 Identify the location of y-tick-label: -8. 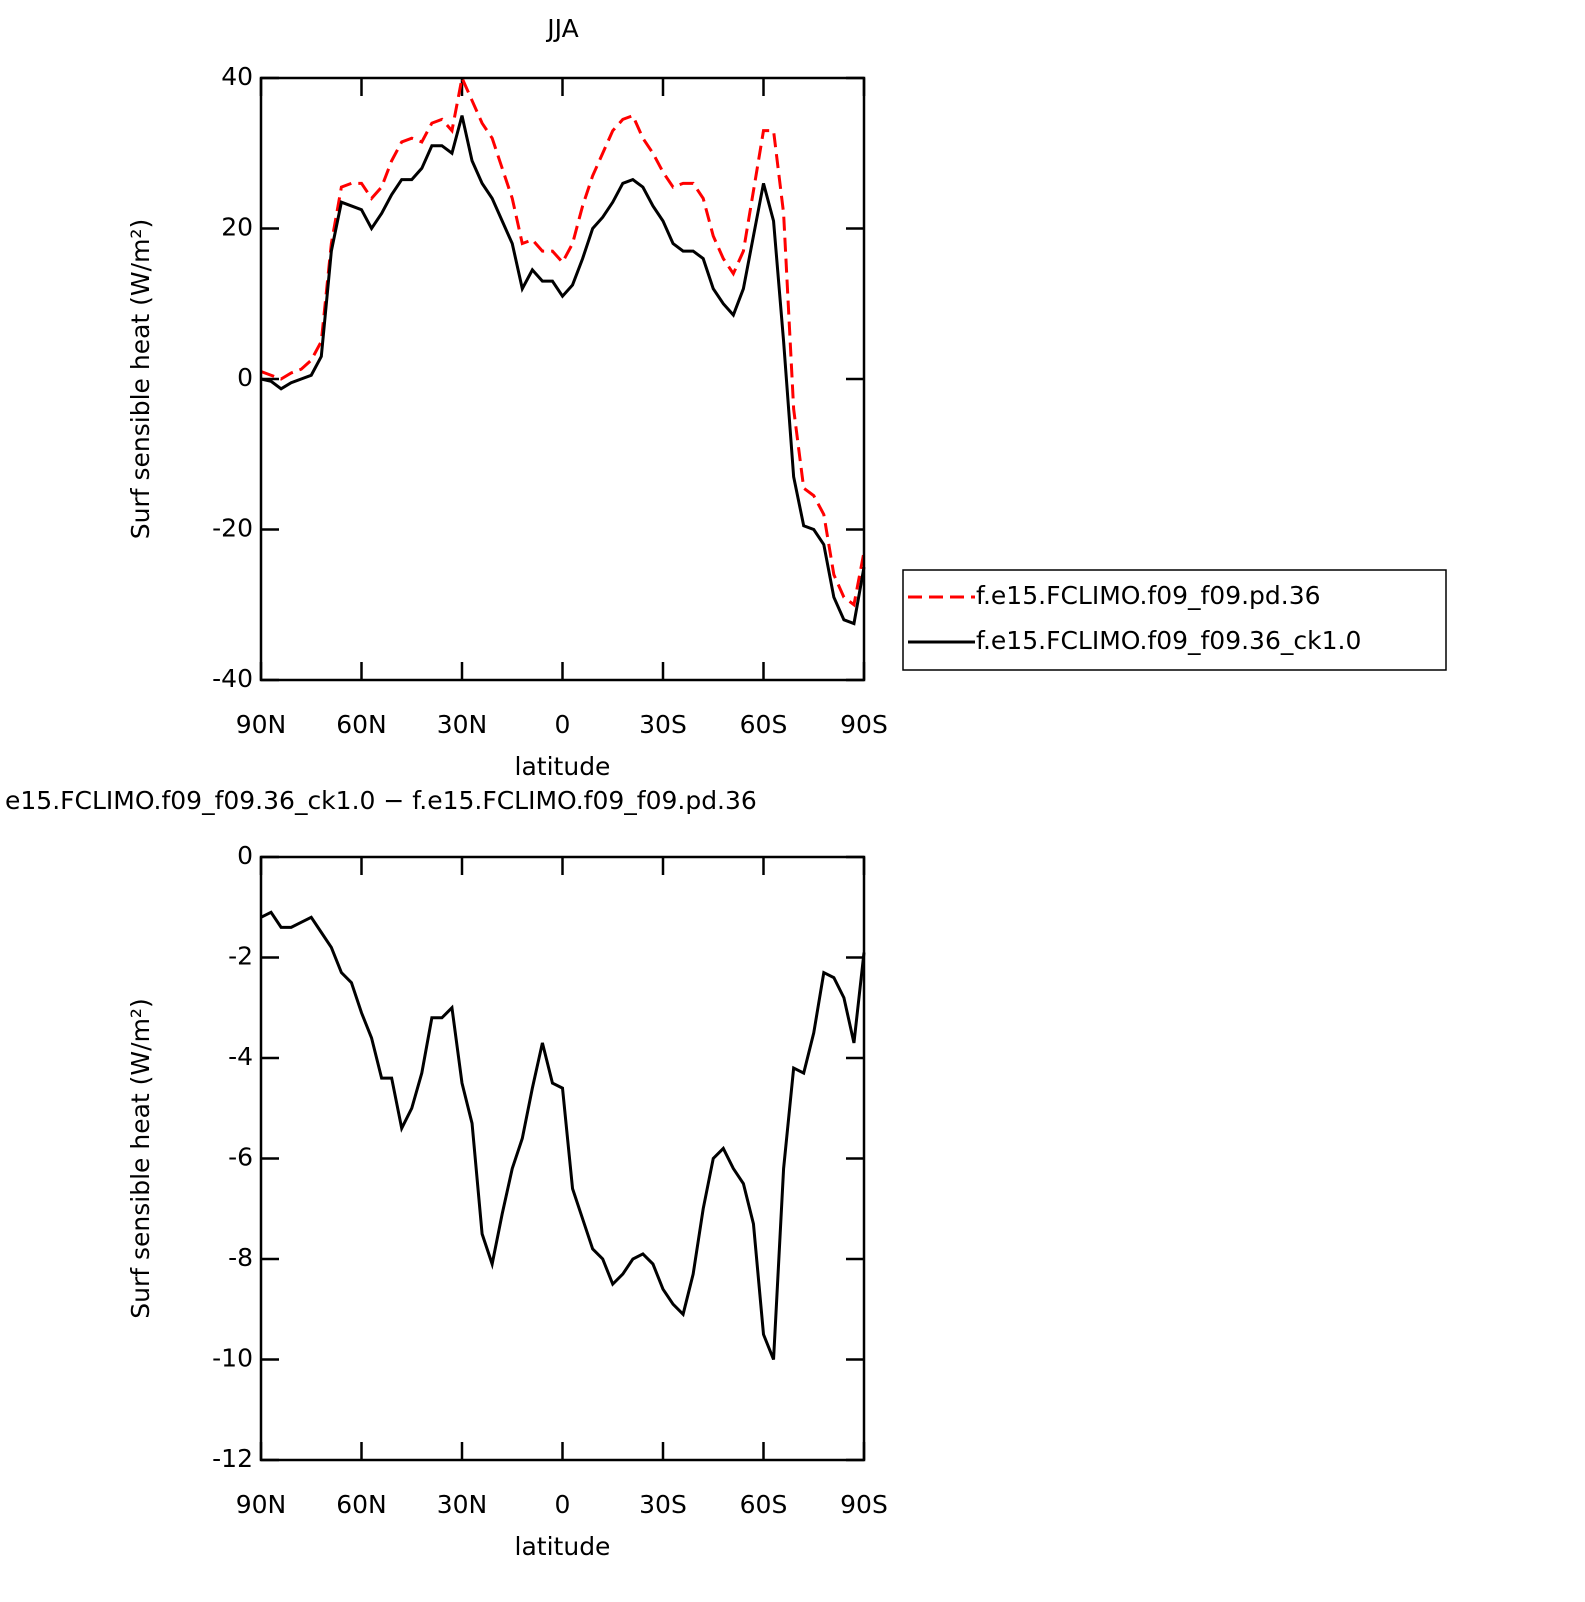
(240, 1257).